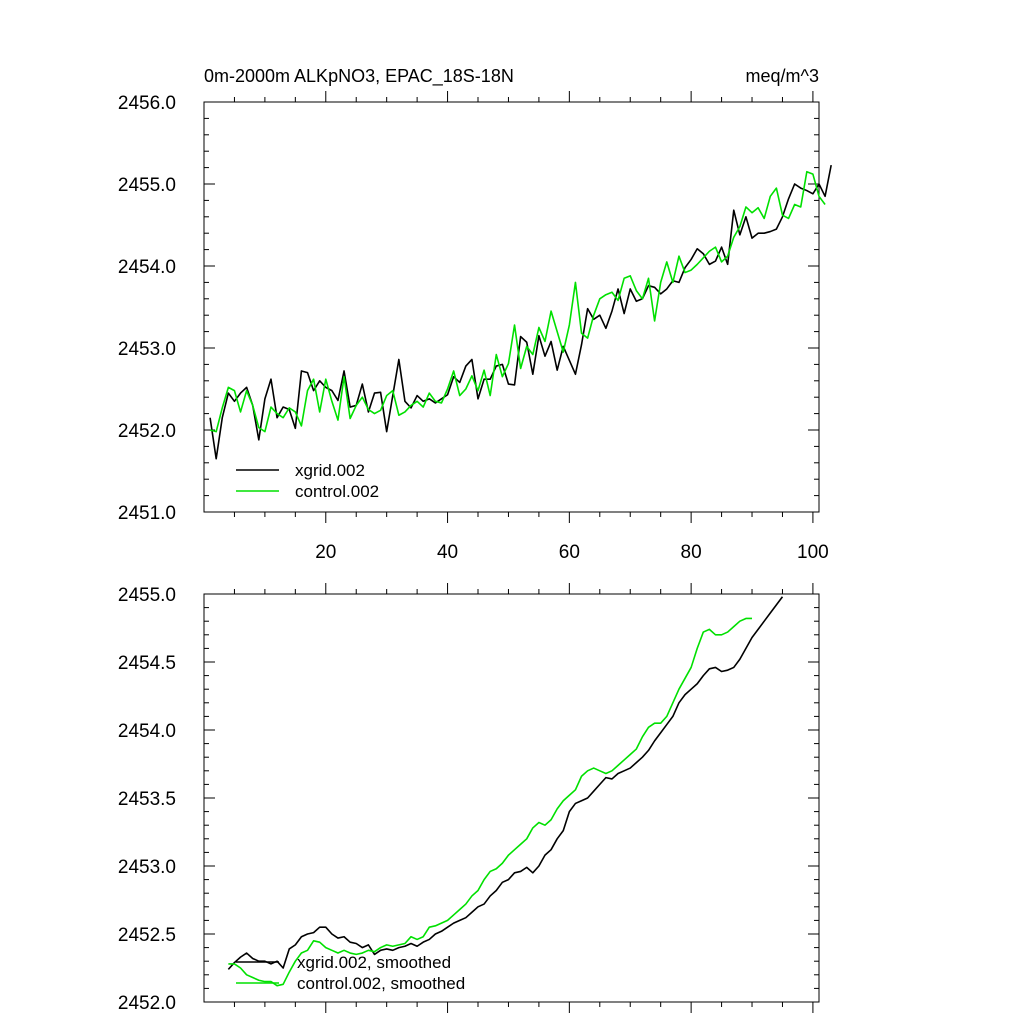 The width and height of the screenshot is (1024, 1024). I want to click on top-ytick-label: 2455.0, so click(147, 185).